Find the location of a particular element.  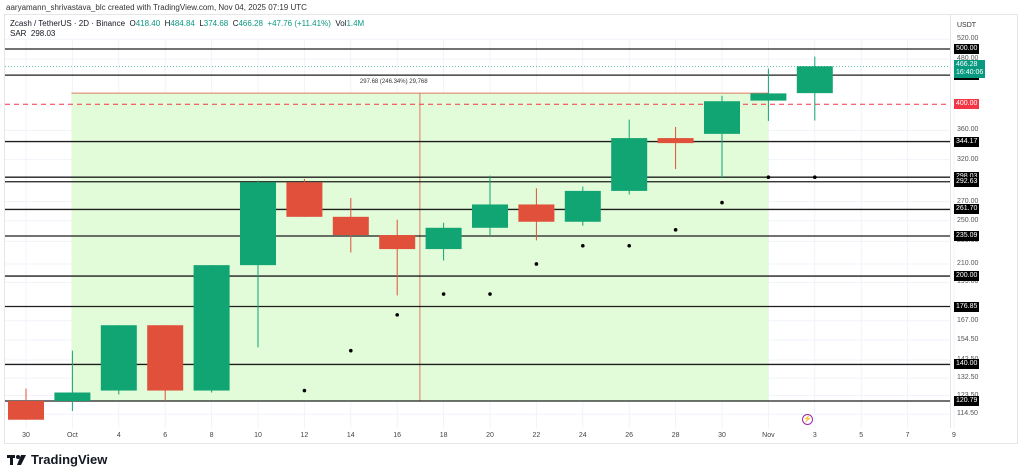

time-tick-label: 7 is located at coordinates (907, 435).